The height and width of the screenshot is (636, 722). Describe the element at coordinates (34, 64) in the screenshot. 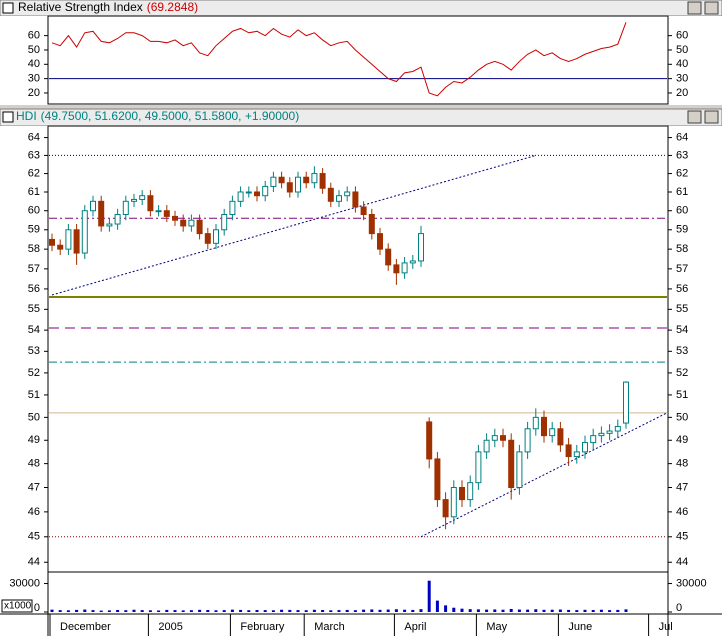

I see `y-tick-label: 40` at that location.